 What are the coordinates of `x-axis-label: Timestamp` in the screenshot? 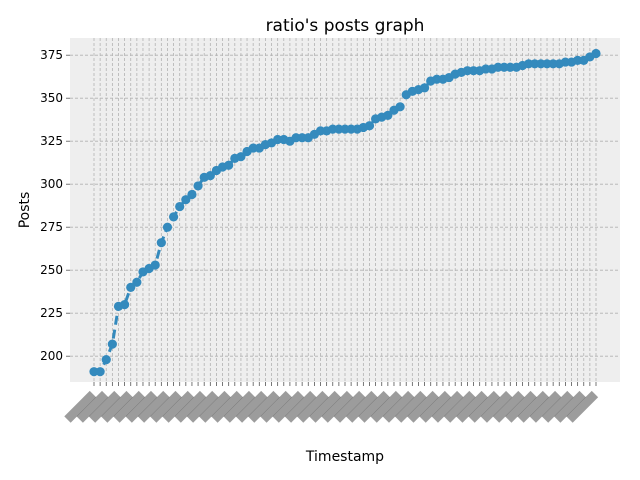 It's located at (344, 457).